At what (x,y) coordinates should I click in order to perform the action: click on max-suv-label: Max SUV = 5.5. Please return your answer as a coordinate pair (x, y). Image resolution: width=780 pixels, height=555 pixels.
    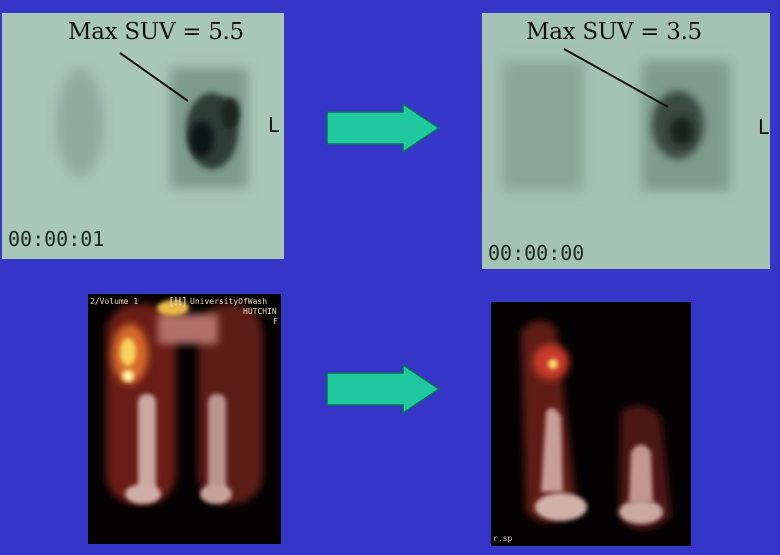
    Looking at the image, I should click on (156, 32).